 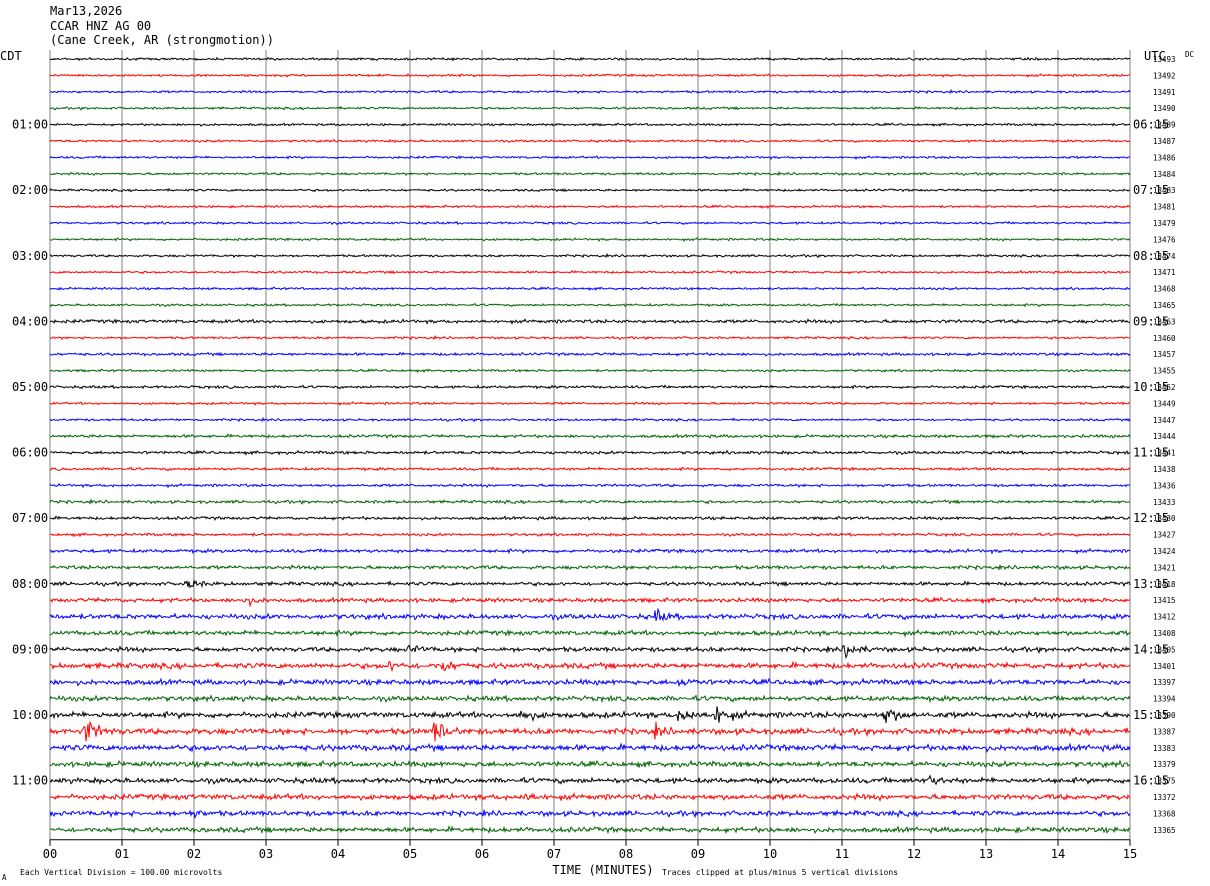 What do you see at coordinates (1151, 190) in the screenshot?
I see `hour-label-utc: 07:15` at bounding box center [1151, 190].